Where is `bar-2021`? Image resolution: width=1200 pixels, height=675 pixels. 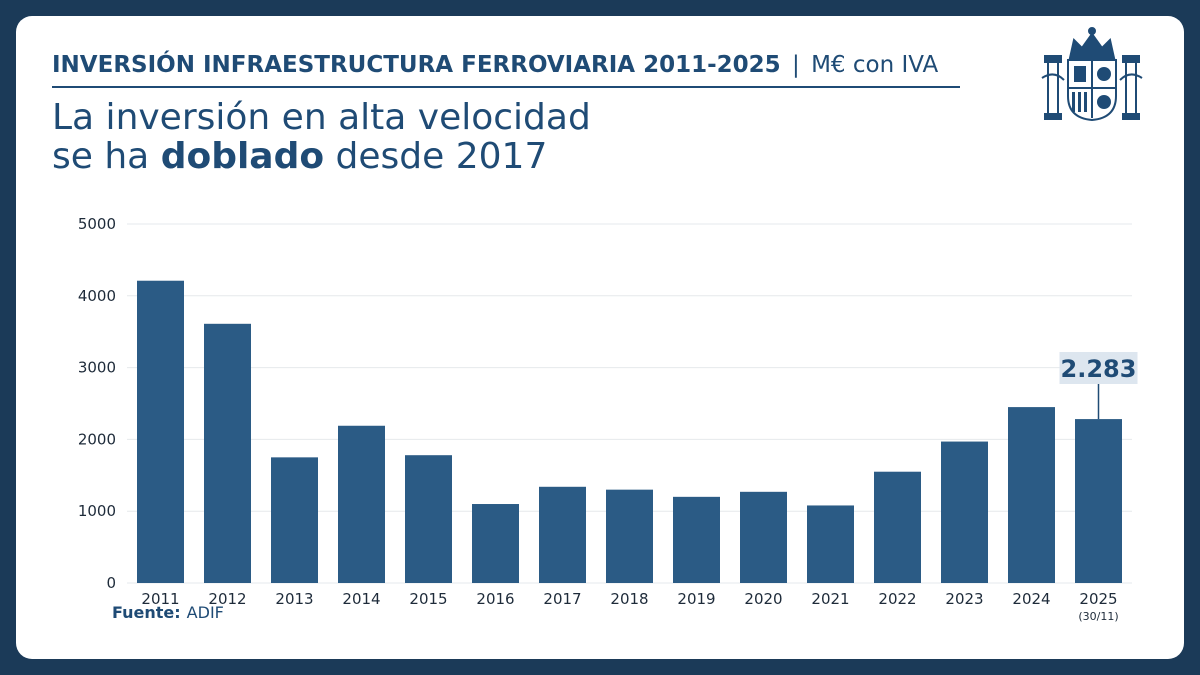 bar-2021 is located at coordinates (830, 544).